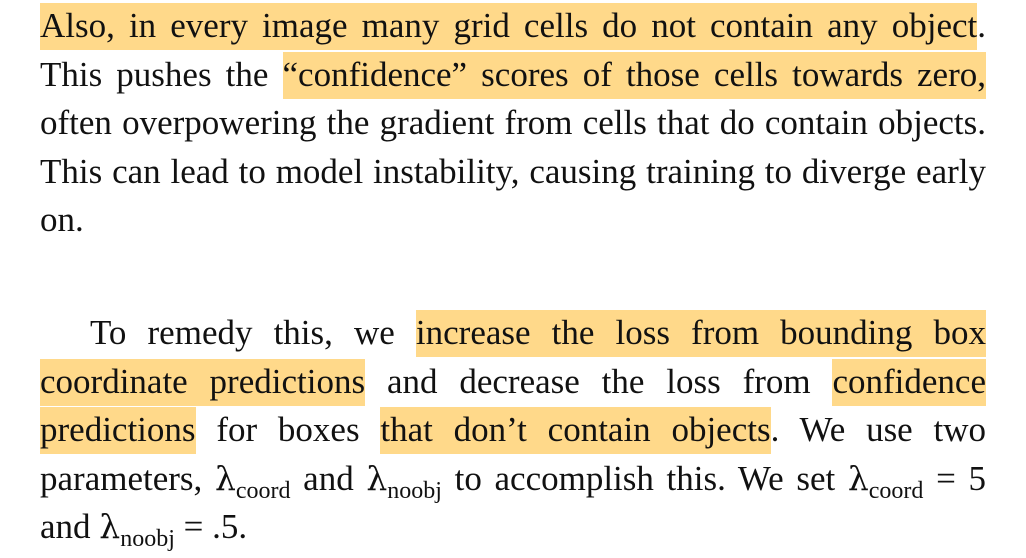 The height and width of the screenshot is (558, 1026). What do you see at coordinates (644, 478) in the screenshot?
I see `text-accomplish: to accomplish this. We set` at bounding box center [644, 478].